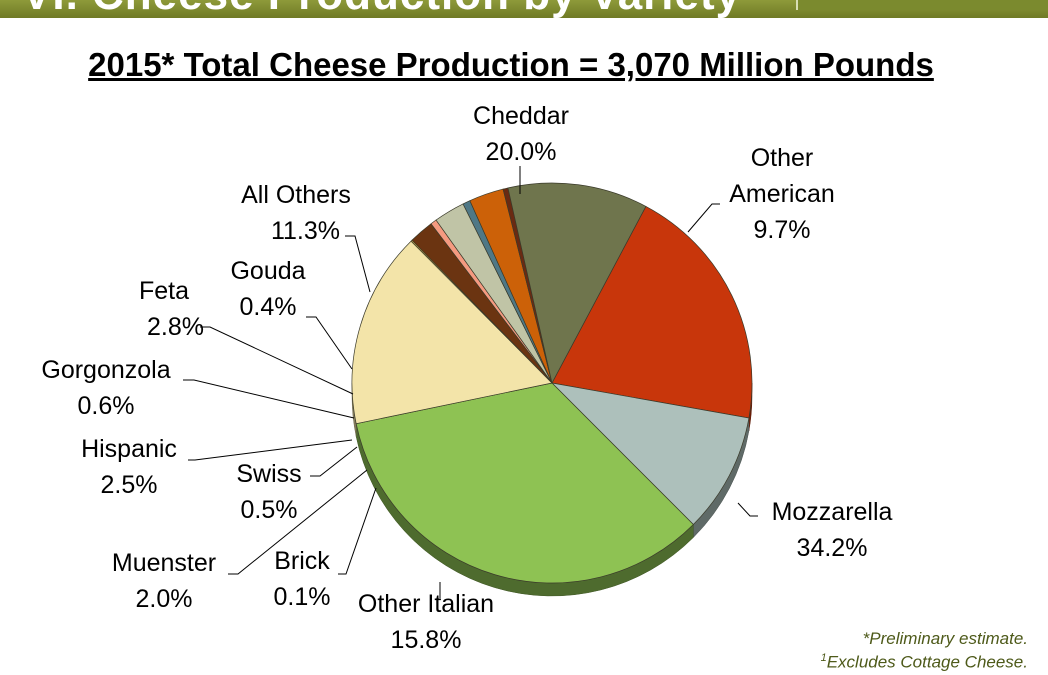  What do you see at coordinates (269, 510) in the screenshot?
I see `slice-percent: 0.5%` at bounding box center [269, 510].